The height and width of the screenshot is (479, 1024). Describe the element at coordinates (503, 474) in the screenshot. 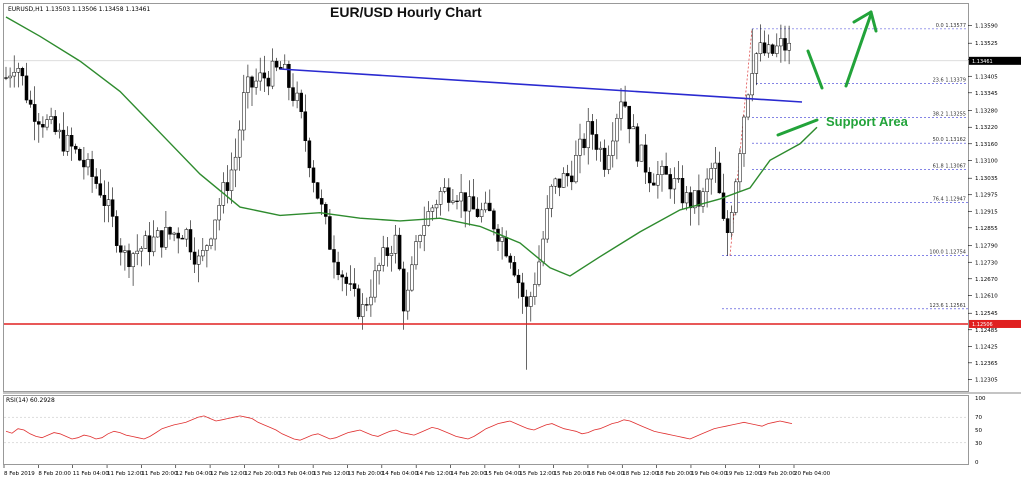

I see `x-tick-label: 15 Feb 04:00` at that location.